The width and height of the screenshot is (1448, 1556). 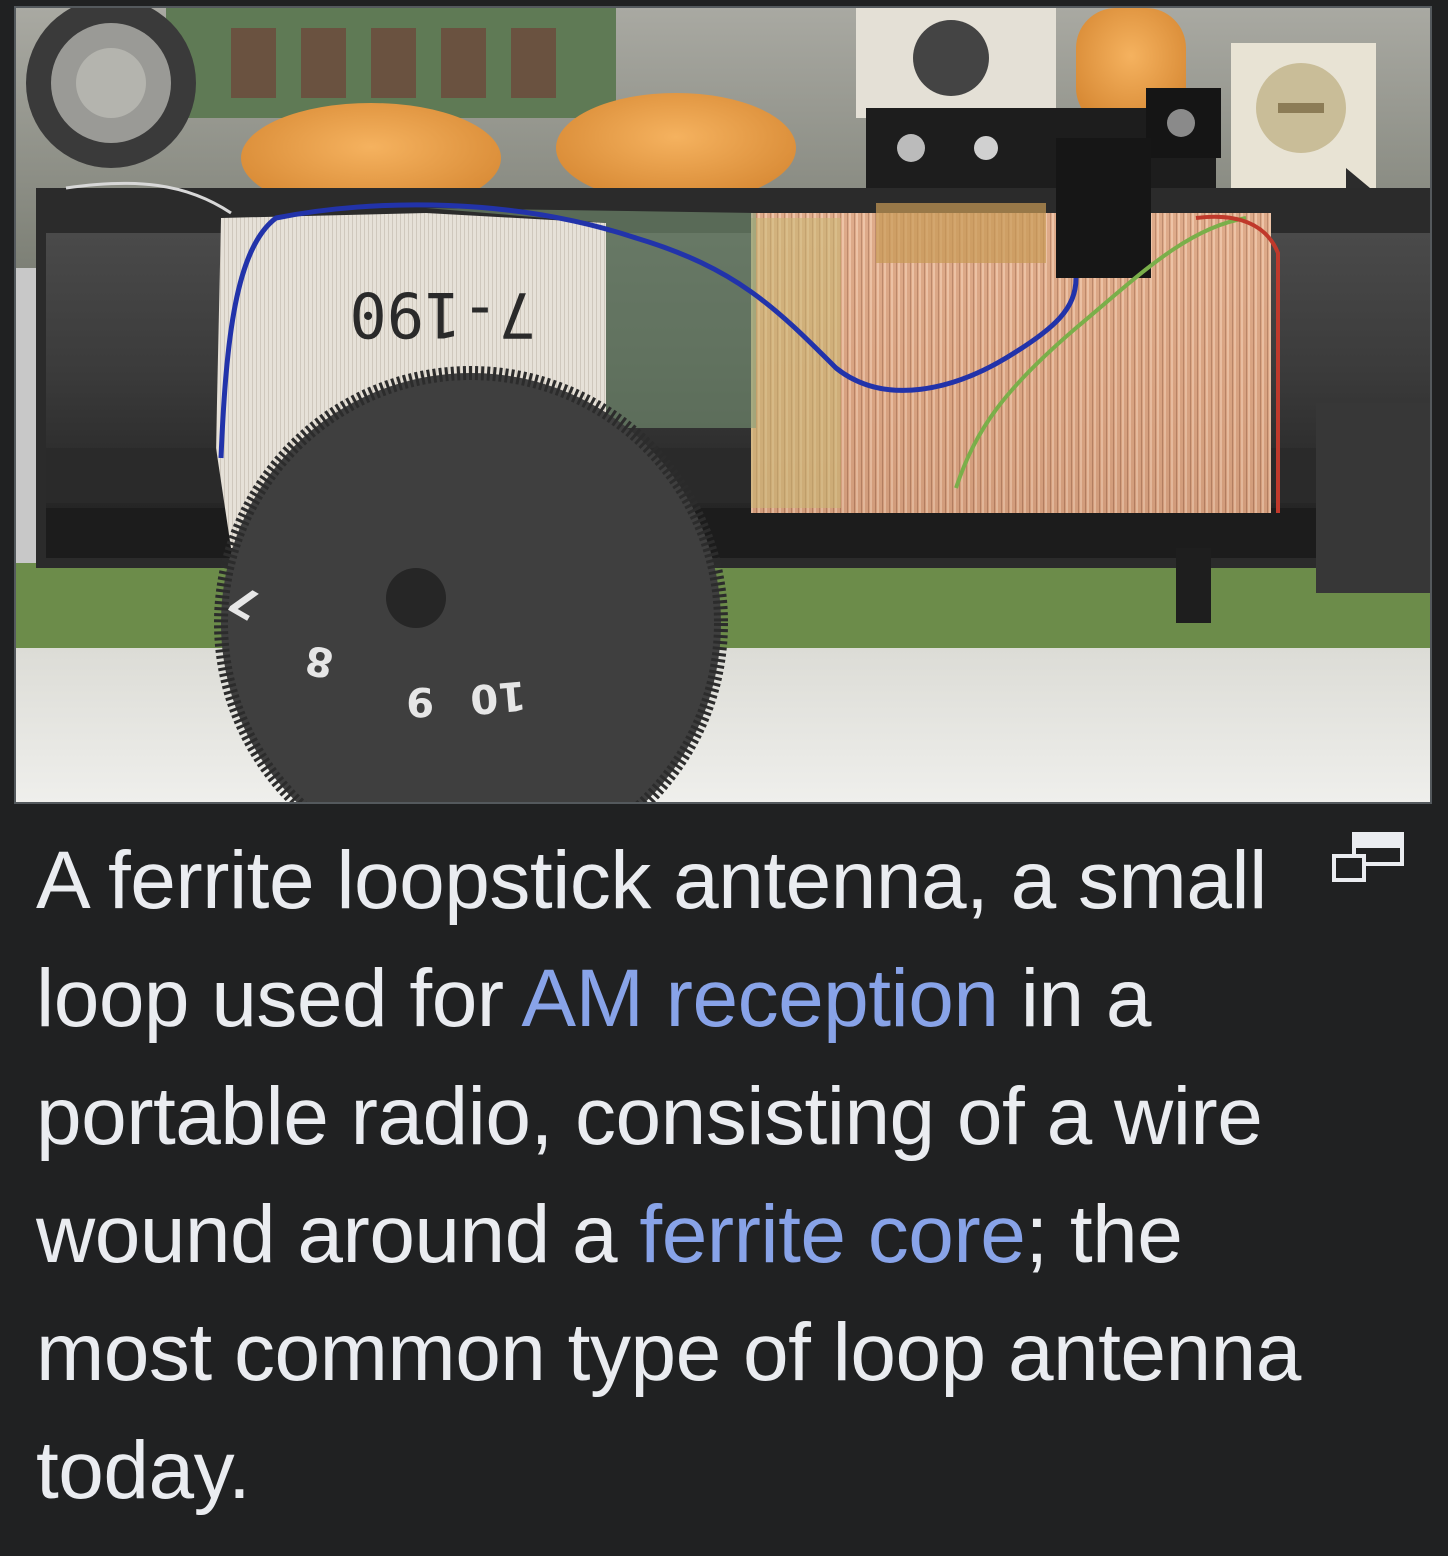 What do you see at coordinates (420, 701) in the screenshot?
I see `dial-number-9: 9` at bounding box center [420, 701].